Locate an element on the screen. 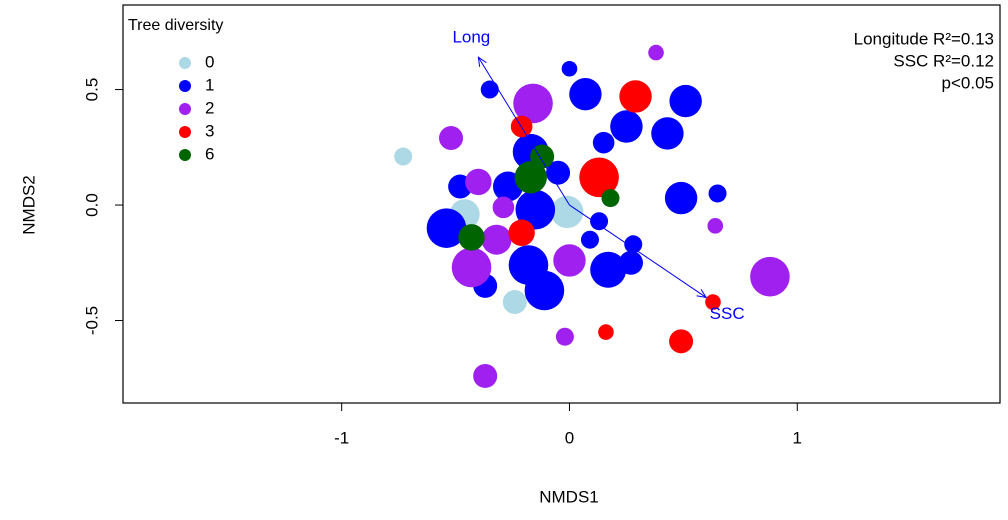 The height and width of the screenshot is (520, 1008). legend-label: 6 is located at coordinates (209, 153).